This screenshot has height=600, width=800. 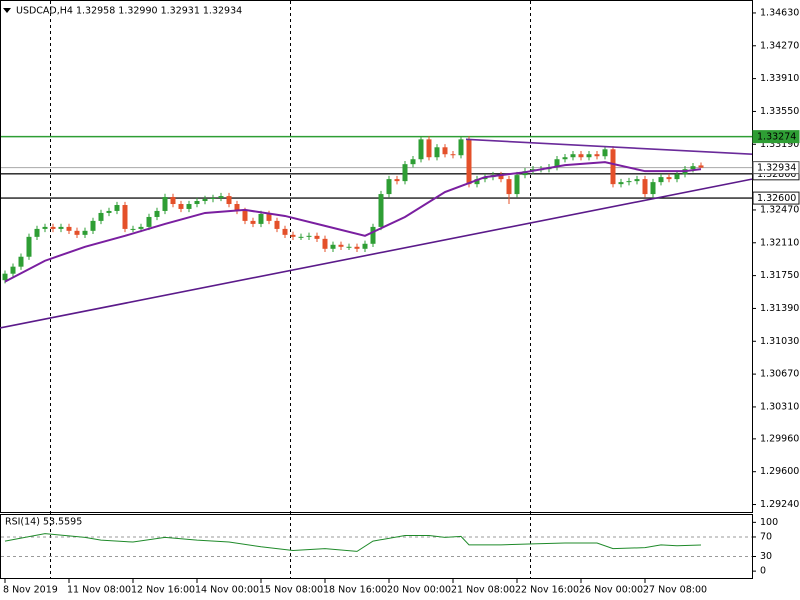 What do you see at coordinates (776, 174) in the screenshot?
I see `price-box-label: 1.32866` at bounding box center [776, 174].